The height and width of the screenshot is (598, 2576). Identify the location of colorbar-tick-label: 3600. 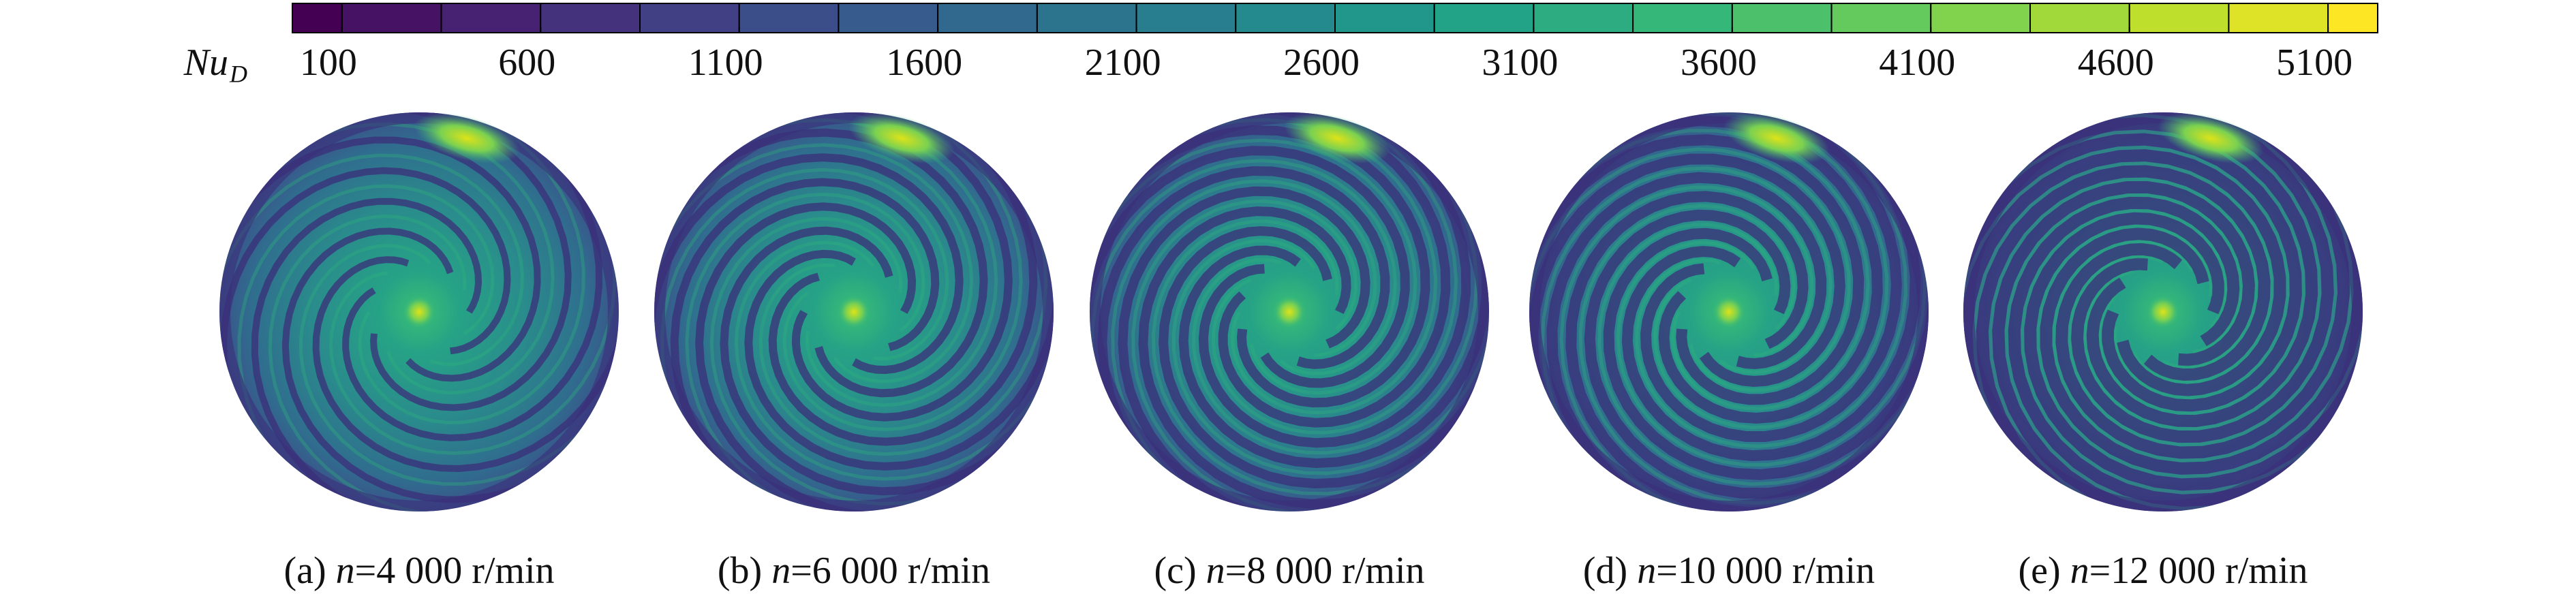
(1719, 63).